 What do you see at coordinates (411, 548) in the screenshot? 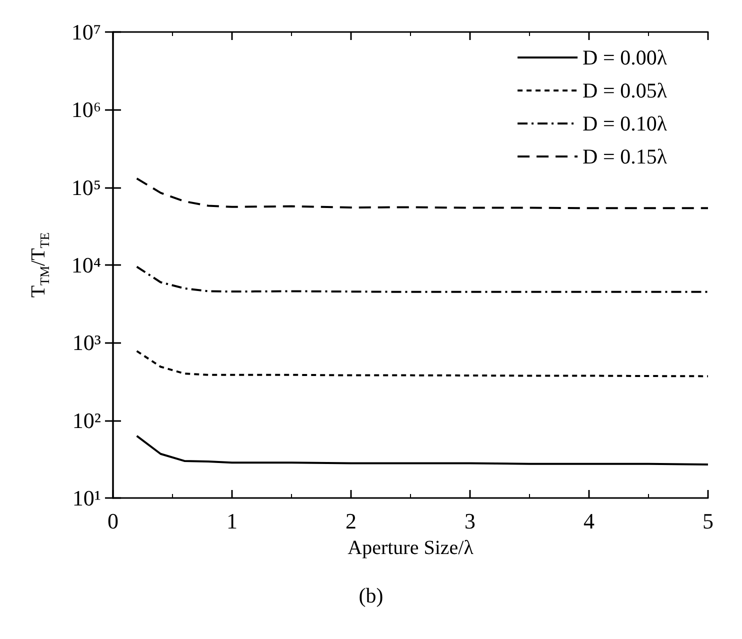
I see `x-axis-title: Aperture Size/λ` at bounding box center [411, 548].